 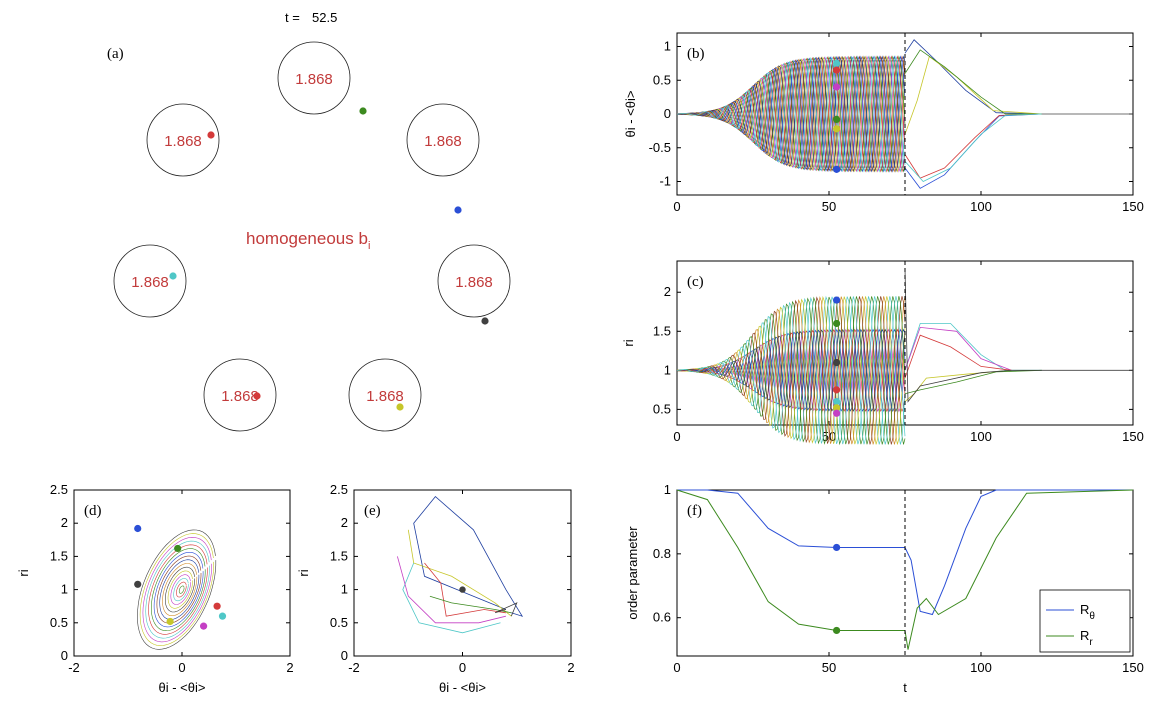 What do you see at coordinates (324, 17) in the screenshot?
I see `time-value: 52.5` at bounding box center [324, 17].